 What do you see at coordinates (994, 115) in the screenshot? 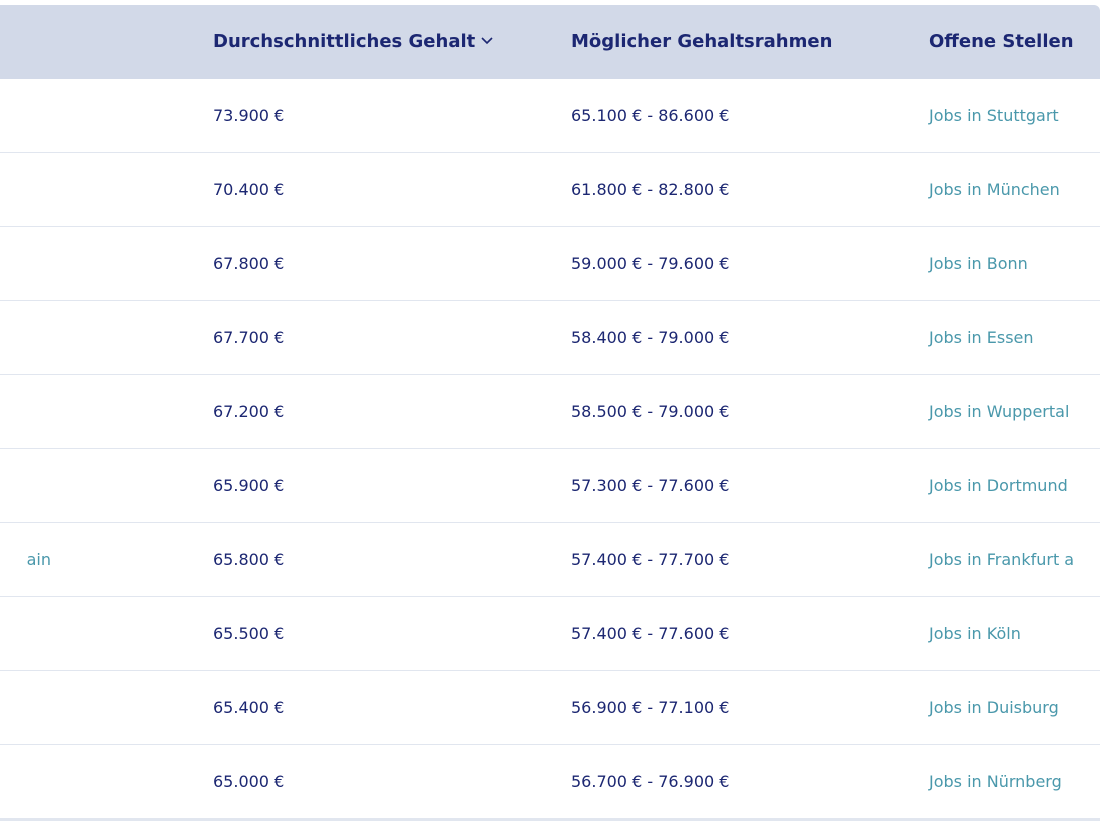
I see `jobs-link: Jobs in Stuttgart` at bounding box center [994, 115].